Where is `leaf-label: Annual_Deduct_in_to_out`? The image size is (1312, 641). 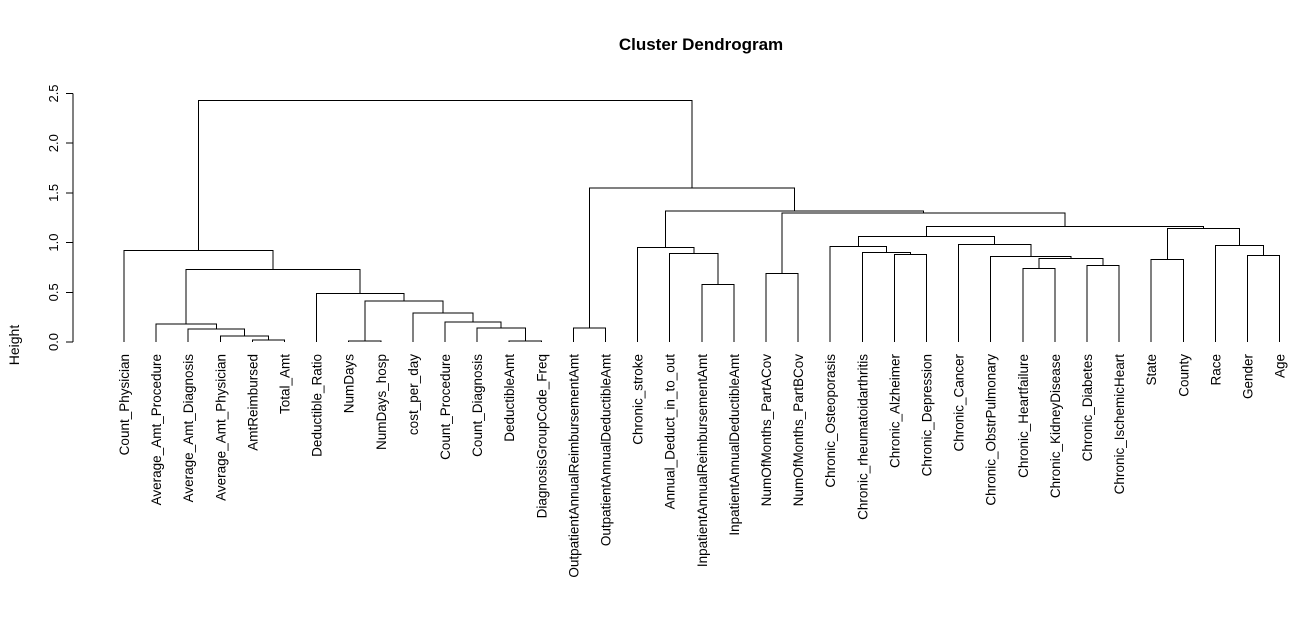 leaf-label: Annual_Deduct_in_to_out is located at coordinates (670, 432).